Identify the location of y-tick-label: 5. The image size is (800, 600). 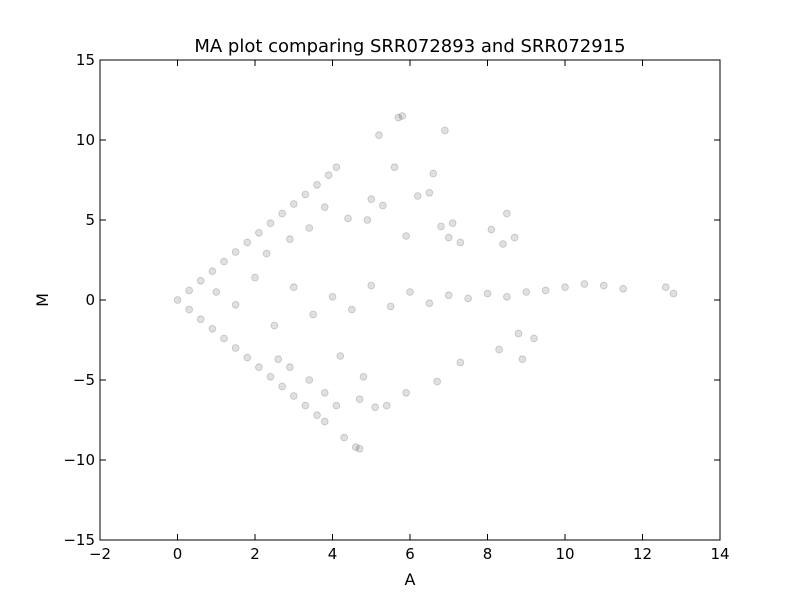
(90, 220).